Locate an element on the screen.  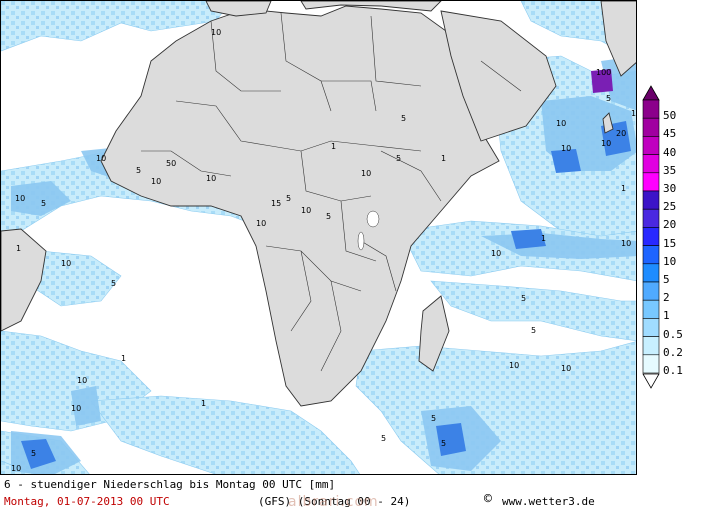
arabian-peninsula is located at coordinates (498, 76).